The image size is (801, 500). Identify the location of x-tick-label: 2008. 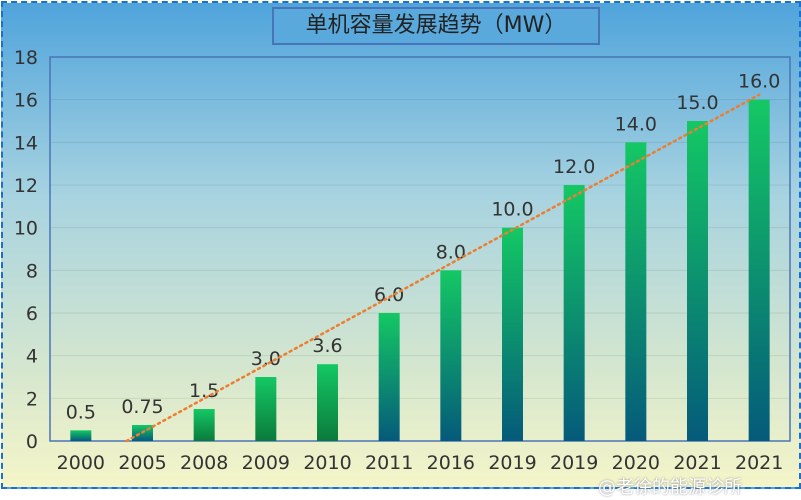
(204, 463).